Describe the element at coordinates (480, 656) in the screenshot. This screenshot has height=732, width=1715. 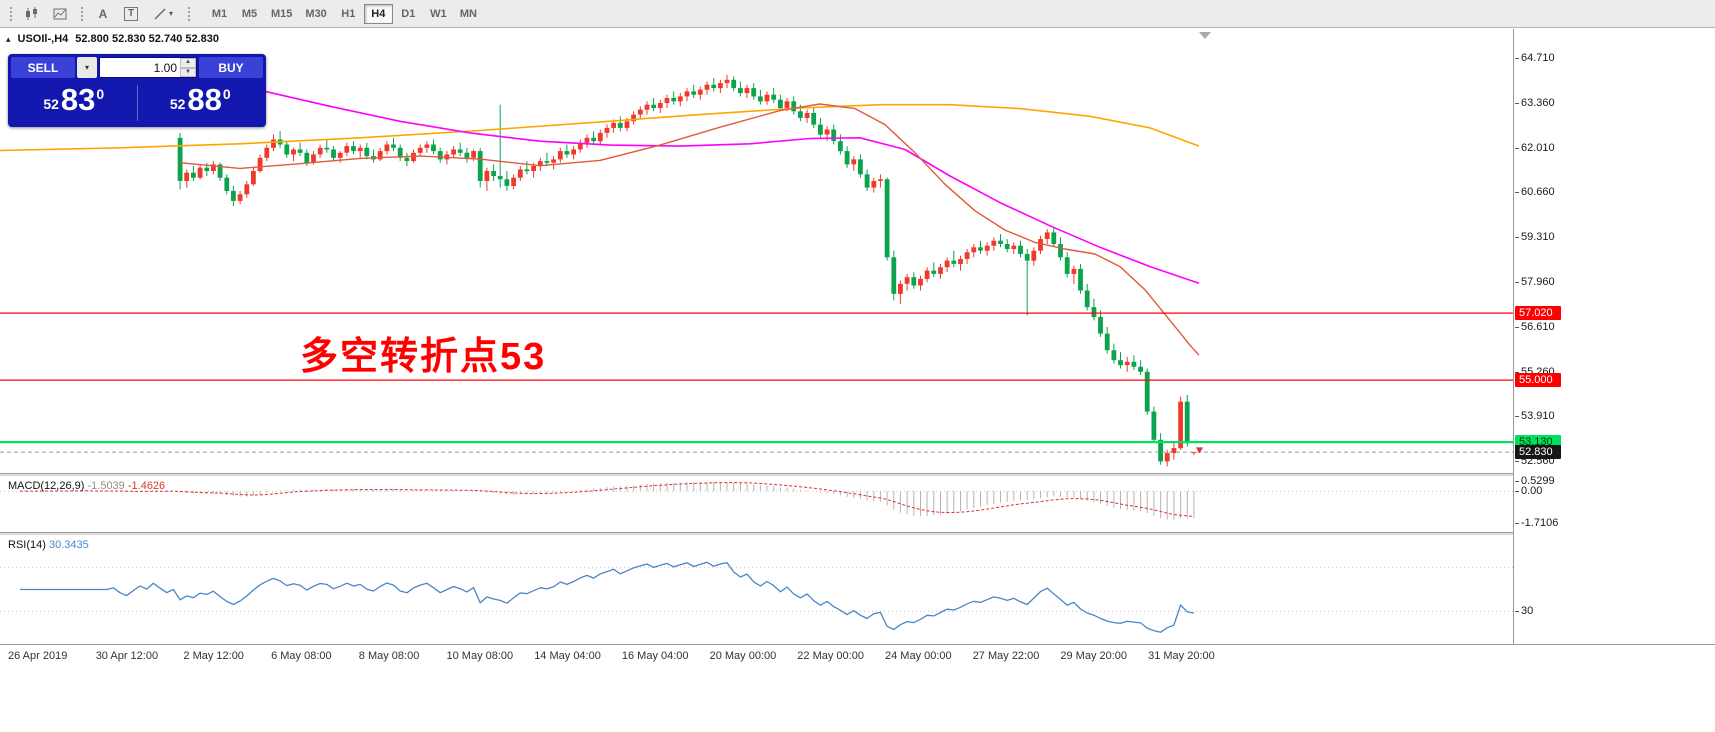
I see `time-axis-label: 10 May 08:00` at that location.